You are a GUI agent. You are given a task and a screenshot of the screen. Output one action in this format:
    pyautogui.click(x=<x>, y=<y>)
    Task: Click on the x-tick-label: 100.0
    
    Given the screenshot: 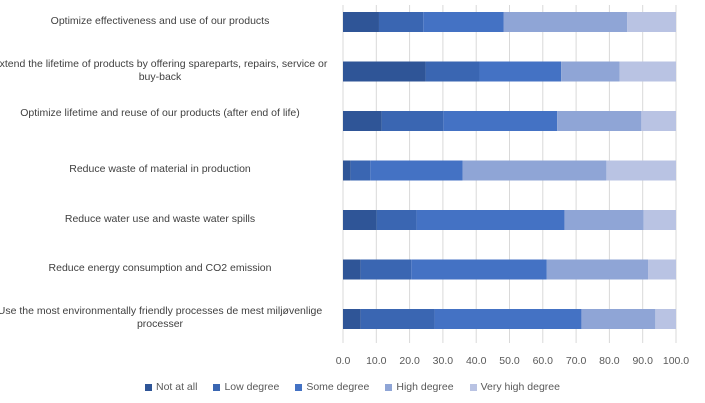 What is the action you would take?
    pyautogui.click(x=676, y=361)
    